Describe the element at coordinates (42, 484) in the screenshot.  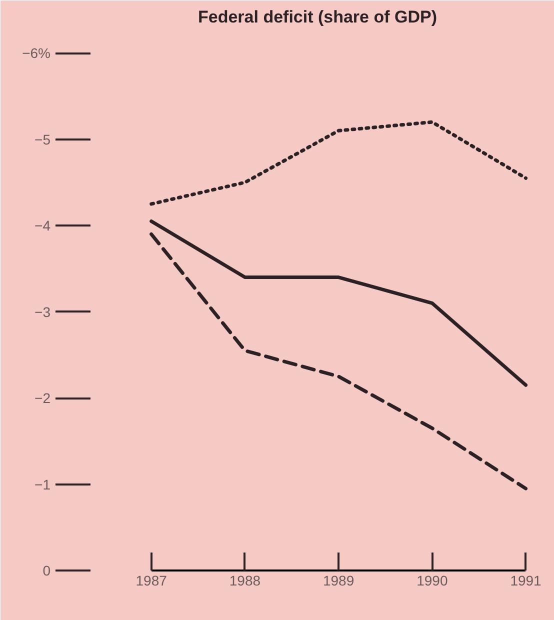
I see `y-tick-label: −1` at that location.